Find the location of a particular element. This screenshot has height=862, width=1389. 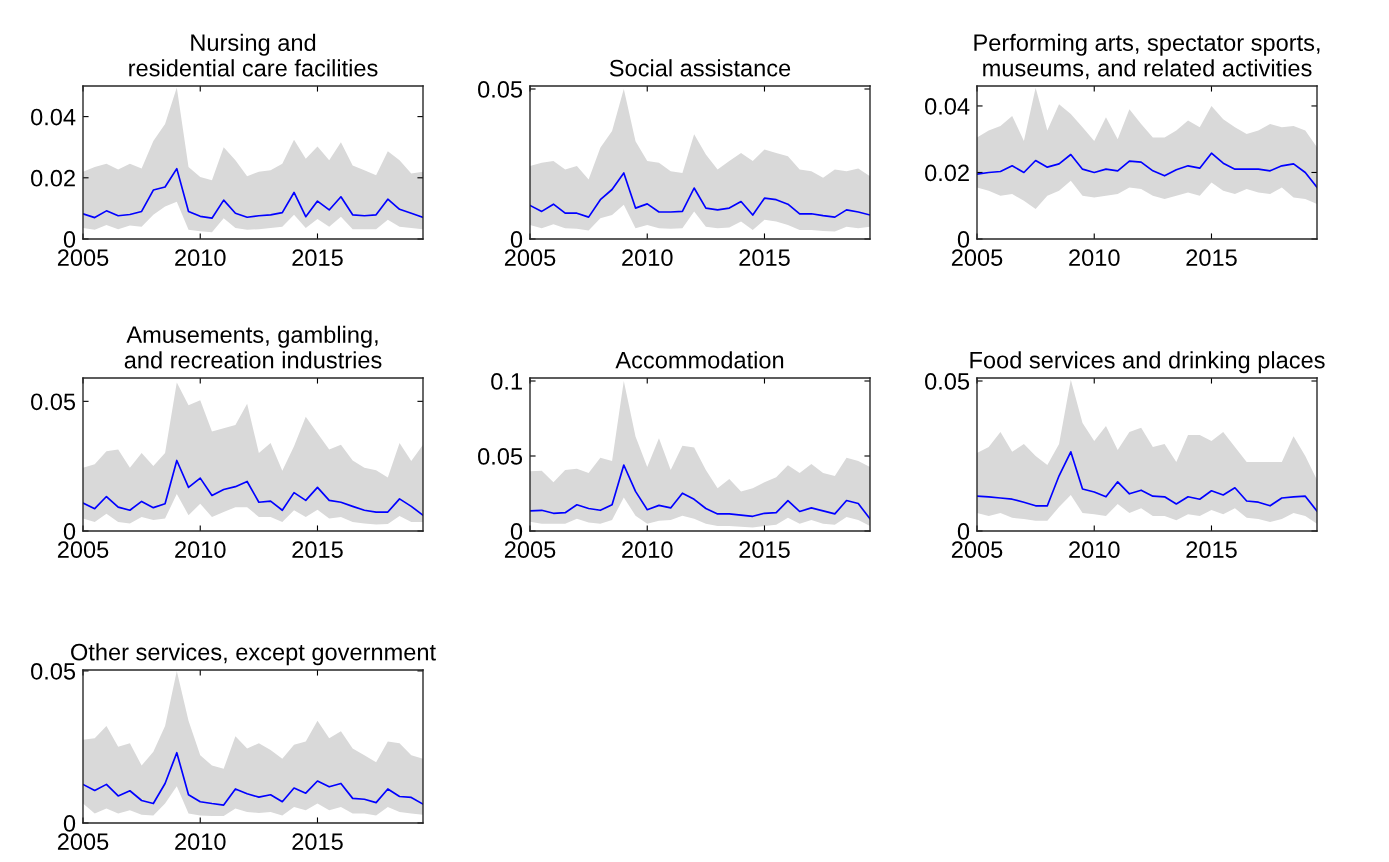

chart-title: Nursing and residential care facilities is located at coordinates (253, 55).